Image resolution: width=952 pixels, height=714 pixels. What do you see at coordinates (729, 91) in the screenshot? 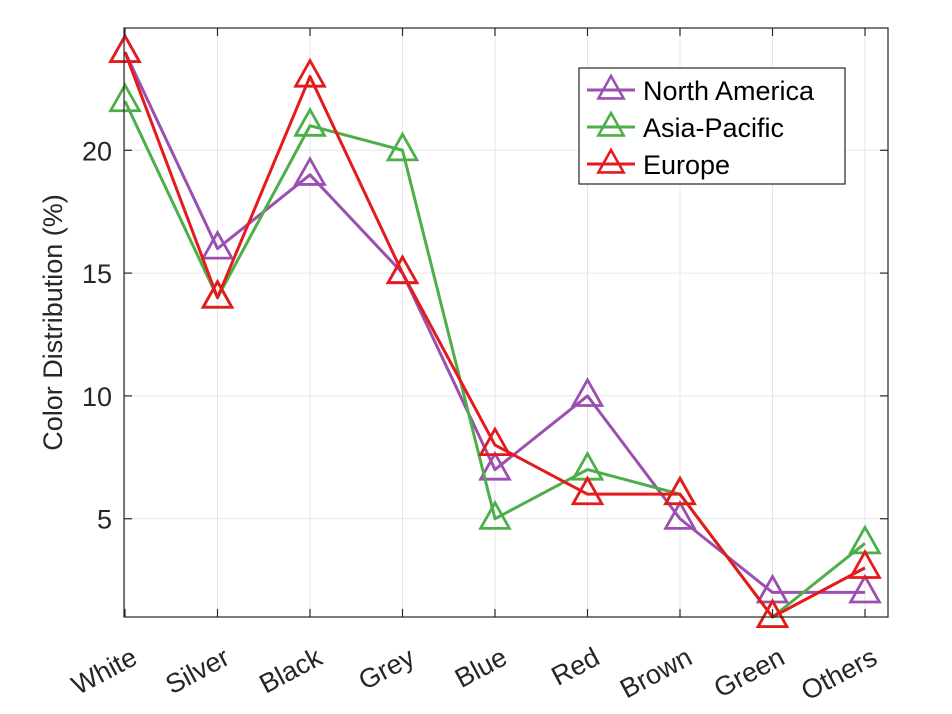
I see `legend-label: North America` at bounding box center [729, 91].